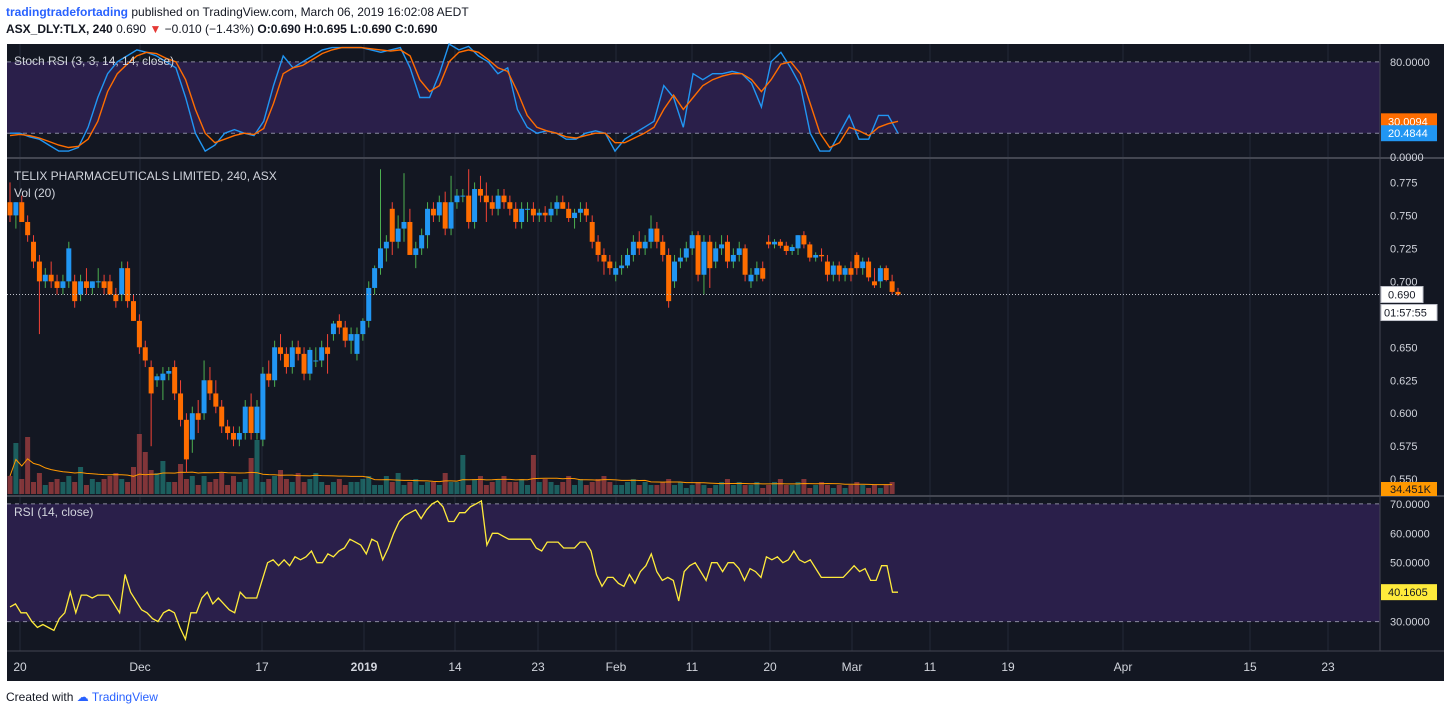 The height and width of the screenshot is (715, 1444). What do you see at coordinates (20, 667) in the screenshot?
I see `time-axis-tick: 20` at bounding box center [20, 667].